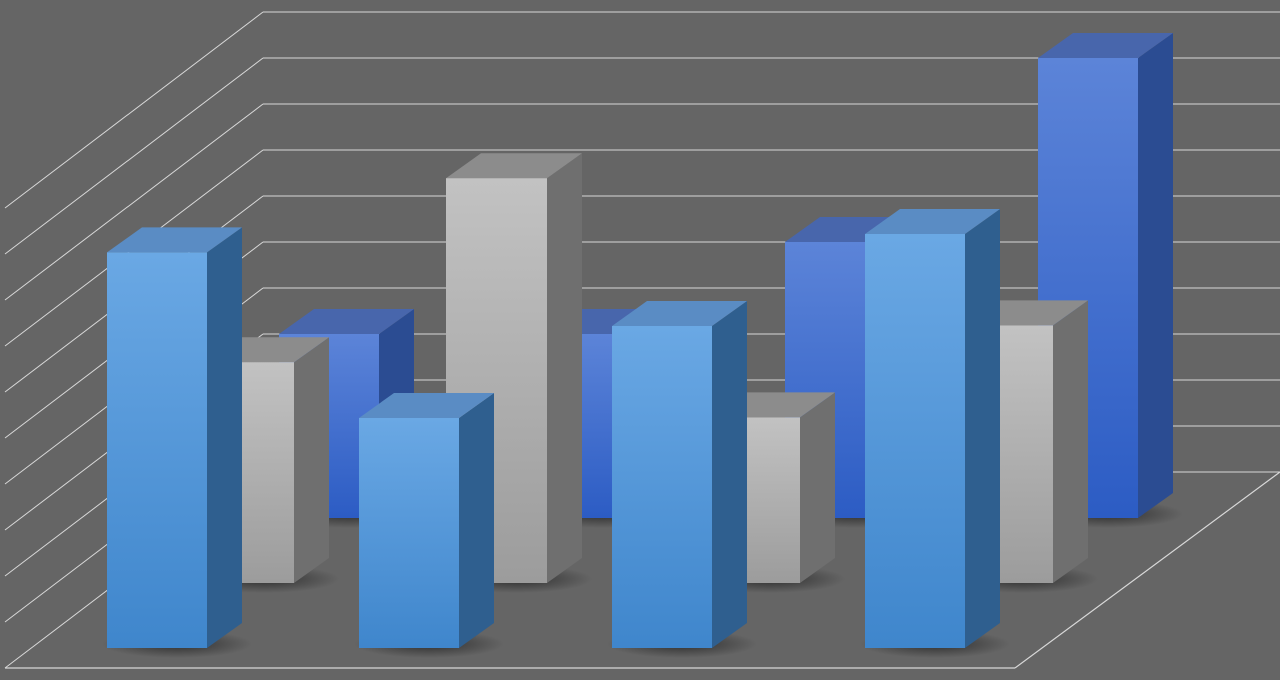 The width and height of the screenshot is (1280, 680). I want to click on floor-right-edge, so click(1147, 570).